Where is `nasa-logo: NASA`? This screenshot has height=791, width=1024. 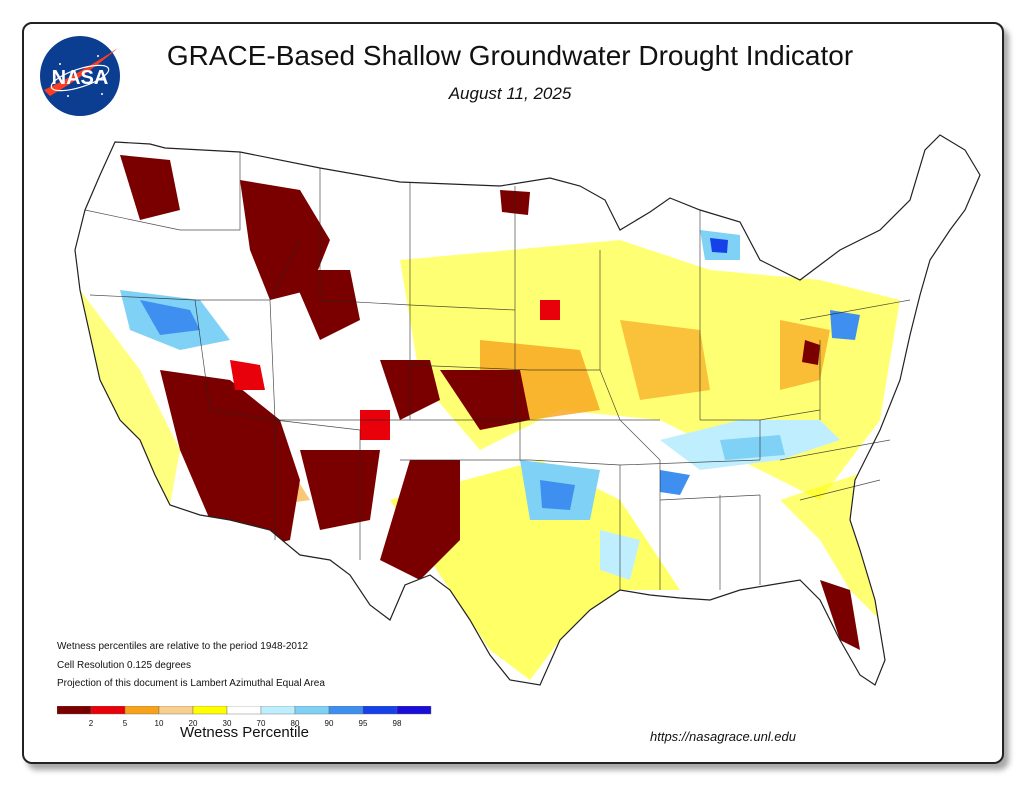 nasa-logo: NASA is located at coordinates (80, 76).